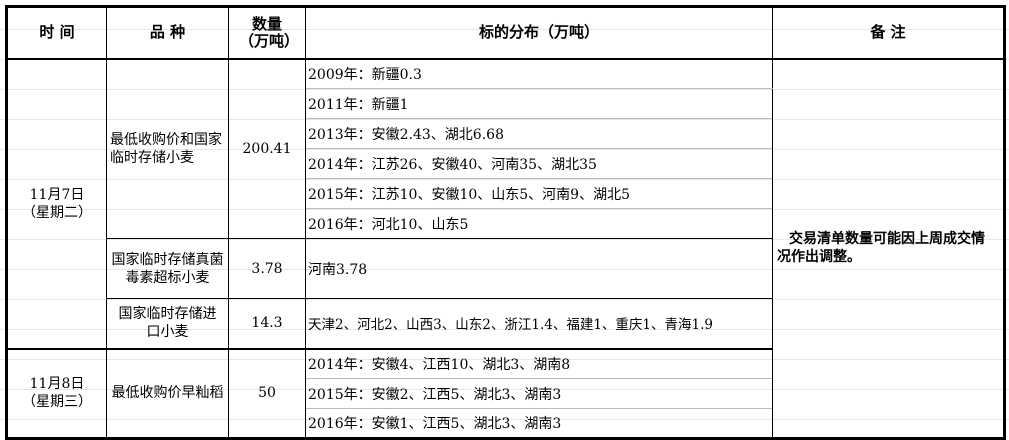  I want to click on header-row: 时 间 品 种 数量（万吨） 标的分布（万吨） 备 注, so click(505, 33).